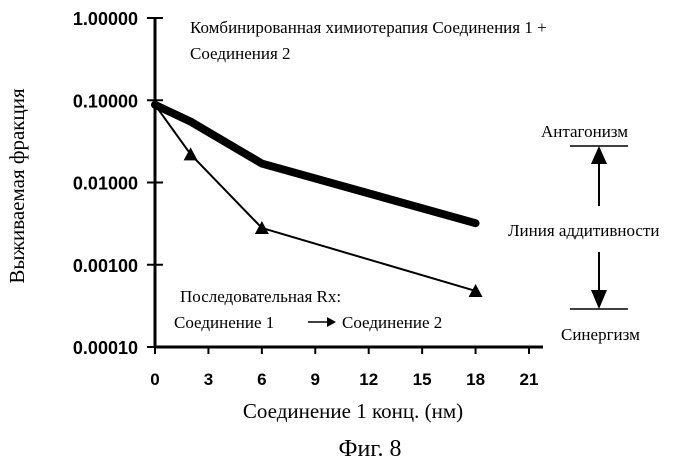 The width and height of the screenshot is (700, 471). I want to click on sequential-label-compound1: Соединение 1, so click(224, 322).